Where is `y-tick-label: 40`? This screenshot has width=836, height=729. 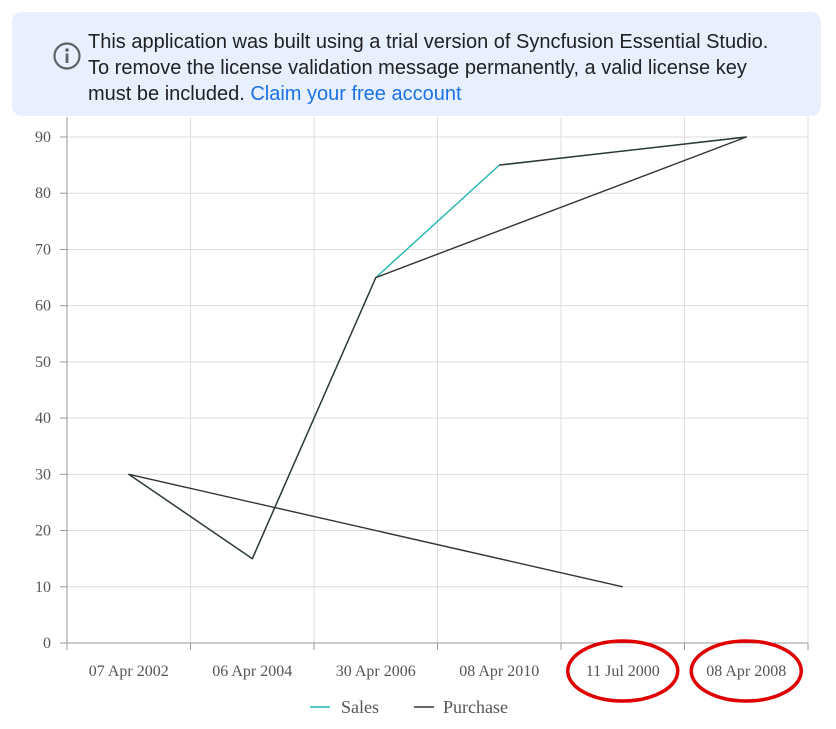
y-tick-label: 40 is located at coordinates (43, 418).